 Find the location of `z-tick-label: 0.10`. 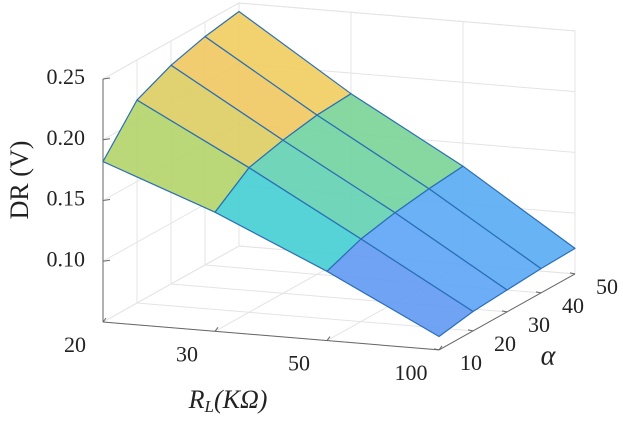

z-tick-label: 0.10 is located at coordinates (66, 258).